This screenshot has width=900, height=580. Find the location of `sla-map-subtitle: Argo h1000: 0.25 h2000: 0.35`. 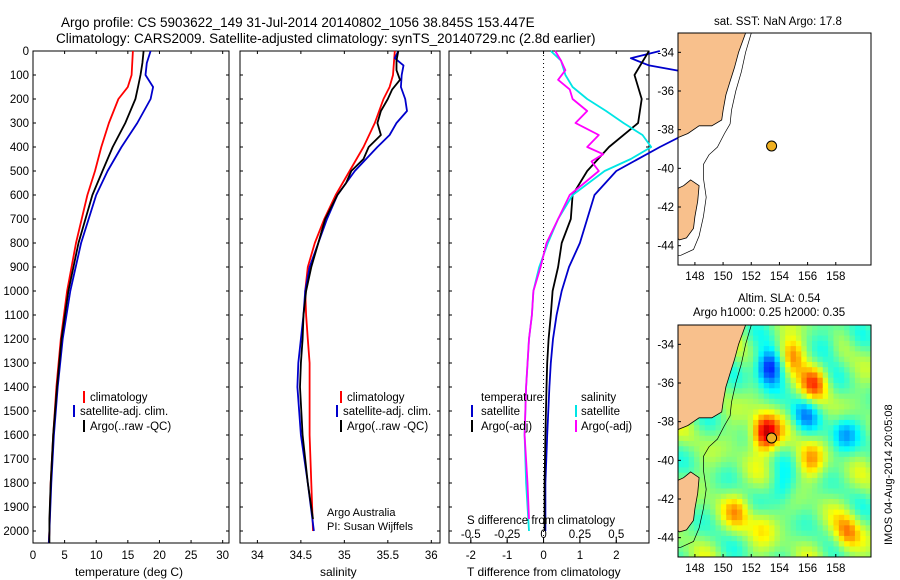

sla-map-subtitle: Argo h1000: 0.25 h2000: 0.35 is located at coordinates (769, 313).